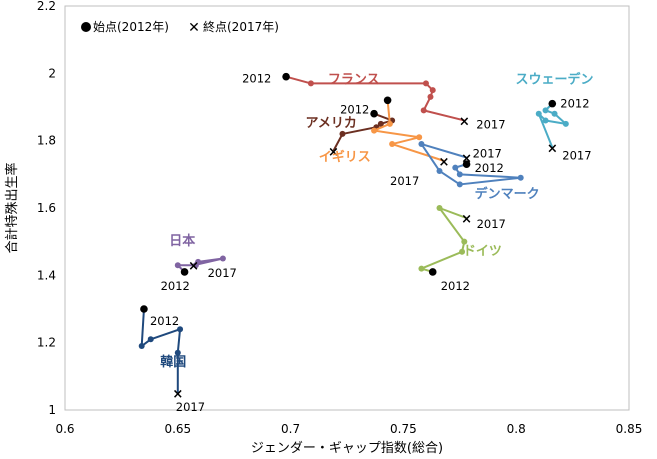 The height and width of the screenshot is (459, 657). Describe the element at coordinates (482, 251) in the screenshot. I see `series-name: ドイツ` at that location.